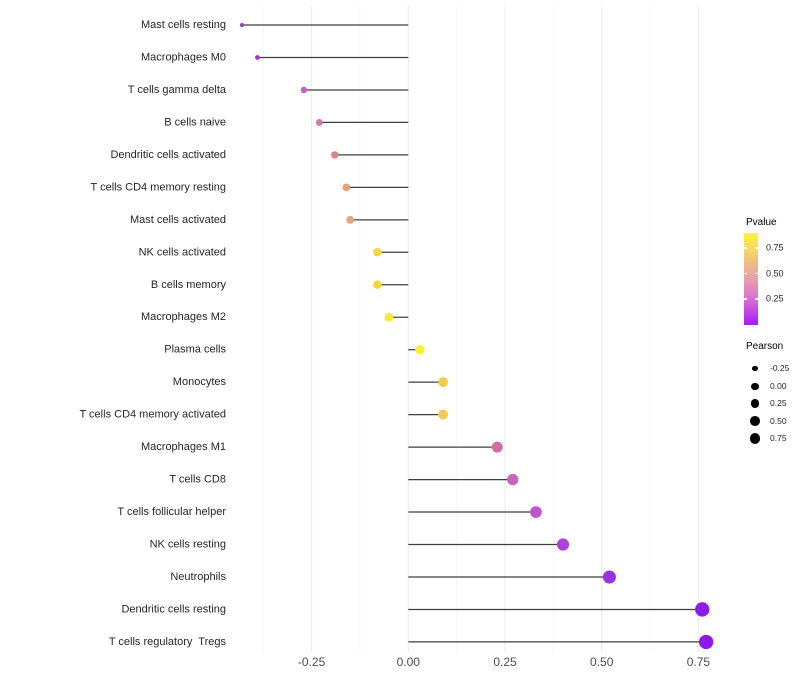 The image size is (800, 700). I want to click on x-axis-tick-label: 0.75, so click(699, 662).